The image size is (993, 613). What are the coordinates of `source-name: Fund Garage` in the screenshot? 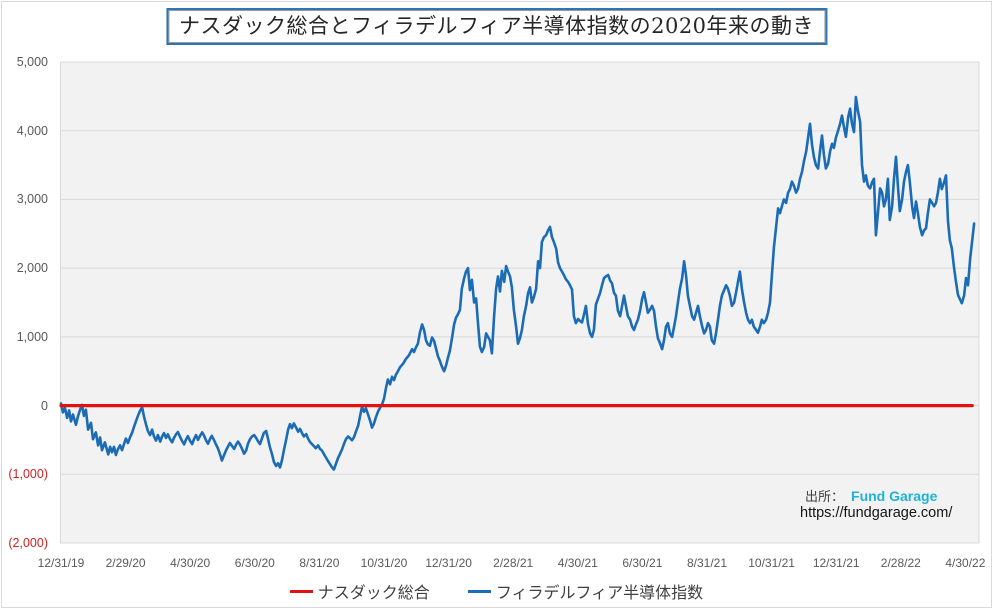 It's located at (894, 496).